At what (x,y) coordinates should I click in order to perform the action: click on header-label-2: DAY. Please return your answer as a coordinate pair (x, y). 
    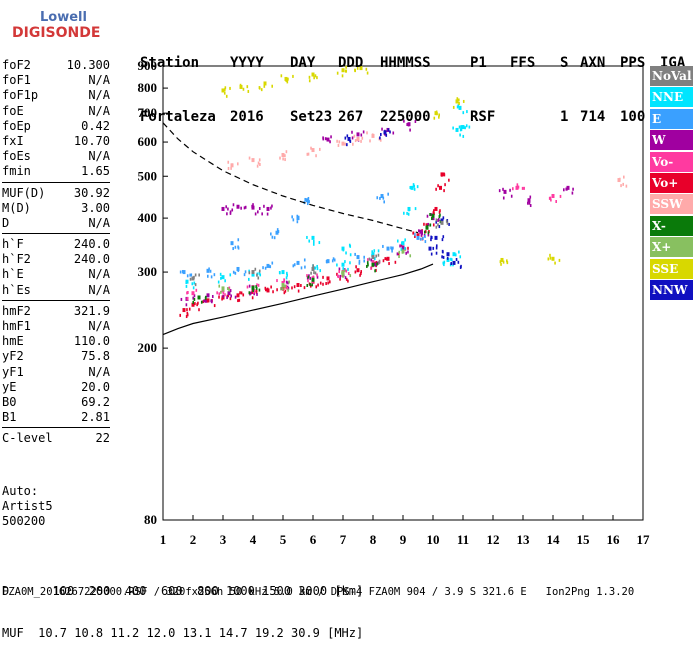
    Looking at the image, I should click on (303, 63).